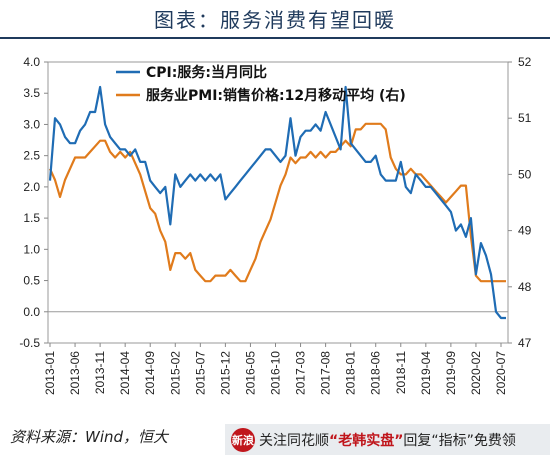 This screenshot has height=455, width=550. Describe the element at coordinates (451, 373) in the screenshot. I see `x-tick-label: 2019-09` at that location.